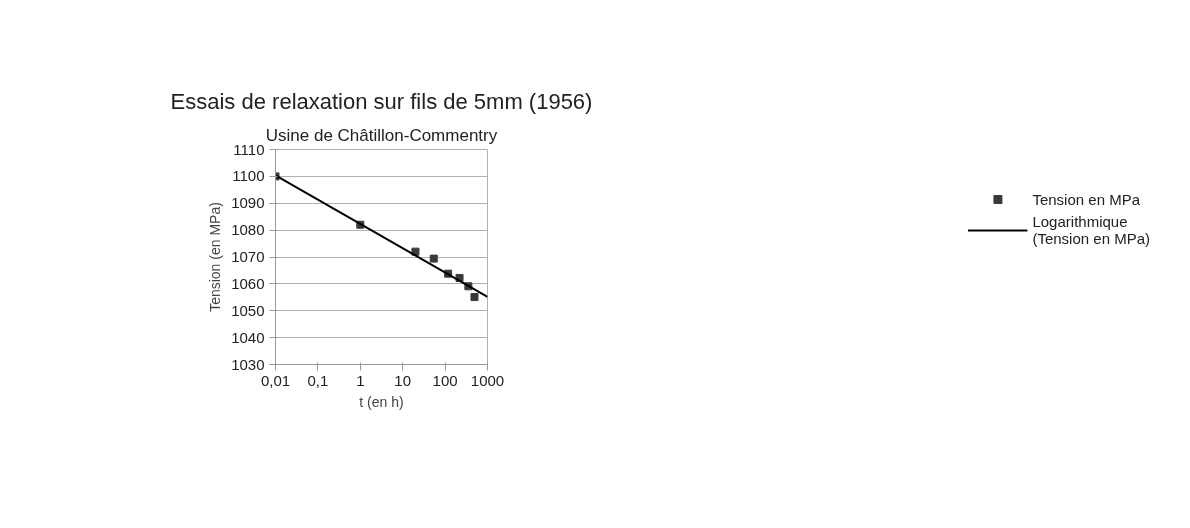  I want to click on y-tick-label: 1040, so click(248, 337).